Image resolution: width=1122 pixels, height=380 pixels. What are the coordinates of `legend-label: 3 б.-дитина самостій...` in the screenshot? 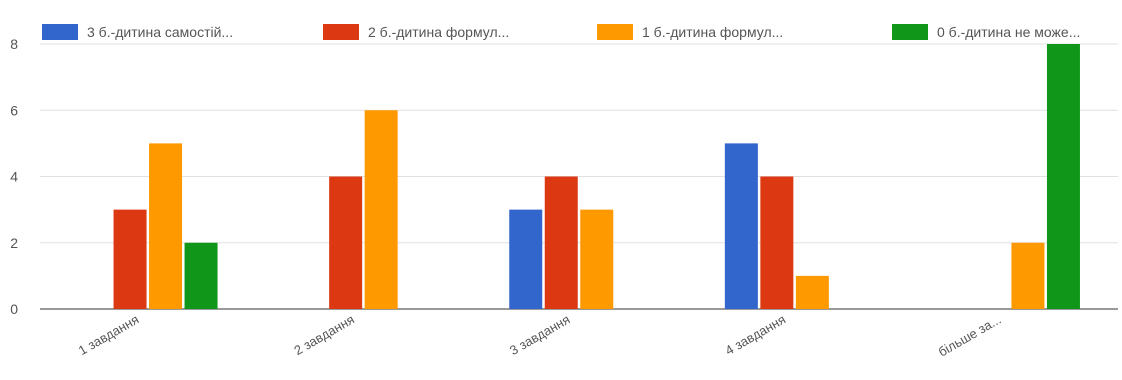 It's located at (160, 32).